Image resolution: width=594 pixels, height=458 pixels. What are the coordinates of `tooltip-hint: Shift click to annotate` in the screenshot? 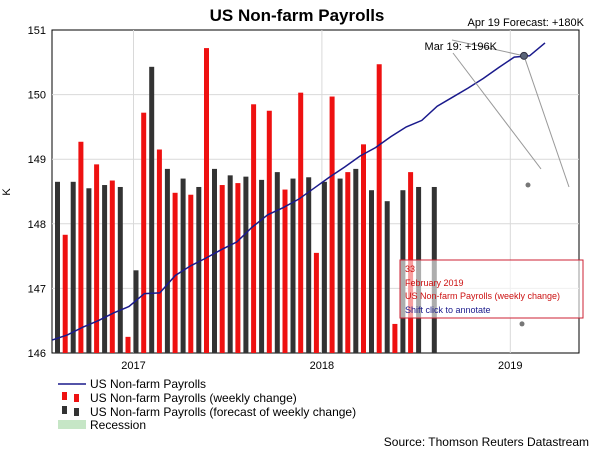 It's located at (448, 310).